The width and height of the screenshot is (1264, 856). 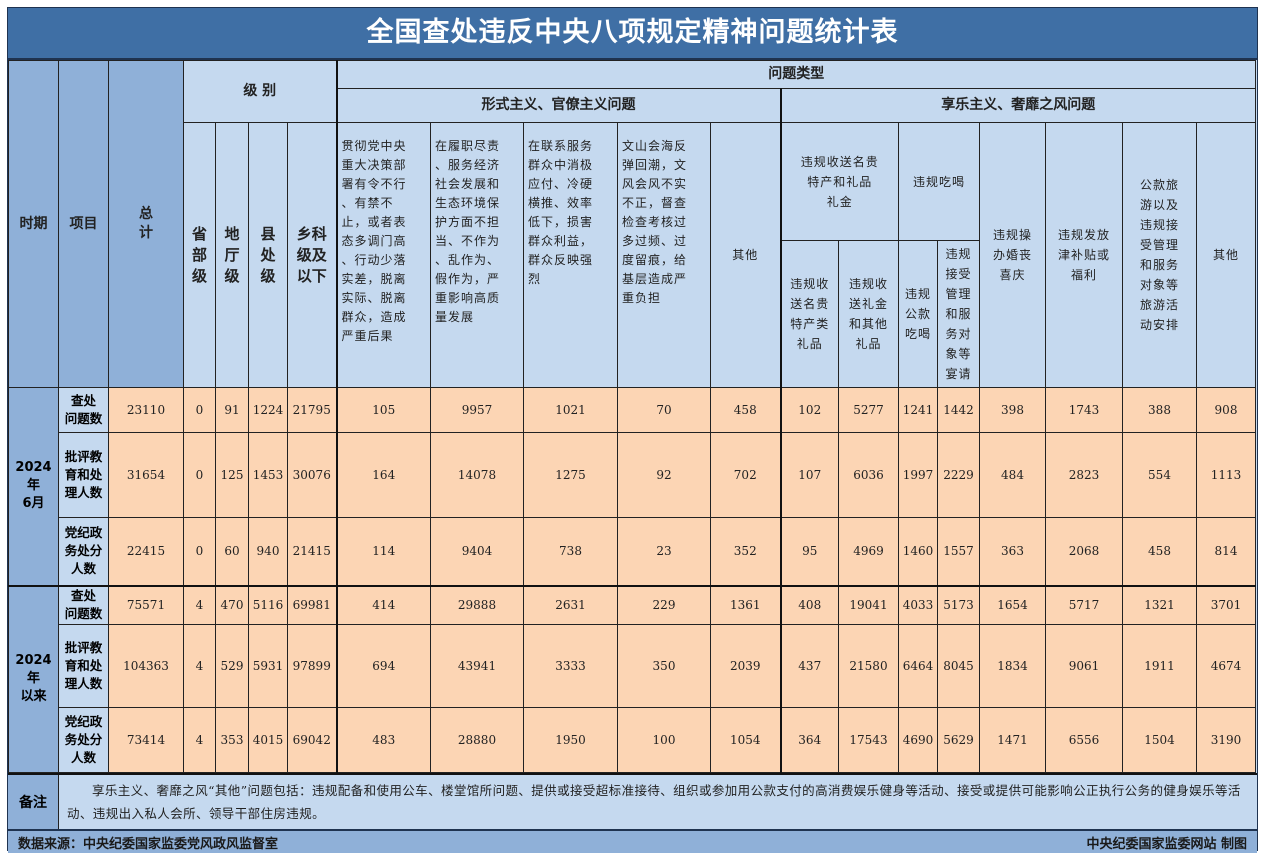 What do you see at coordinates (809, 475) in the screenshot?
I see `value-cell: 107` at bounding box center [809, 475].